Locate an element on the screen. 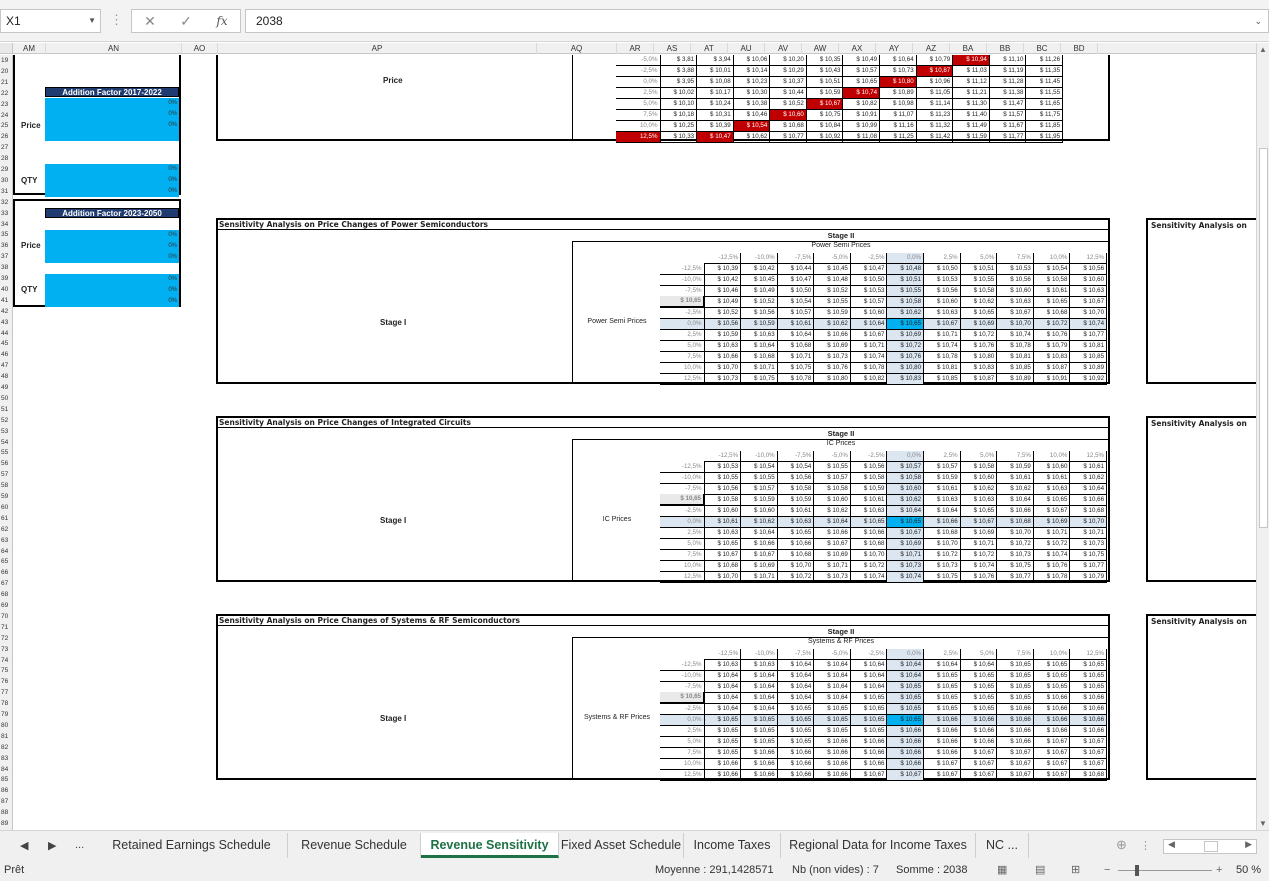 The image size is (1269, 881). table-cell: $ 10,37 is located at coordinates (788, 82).